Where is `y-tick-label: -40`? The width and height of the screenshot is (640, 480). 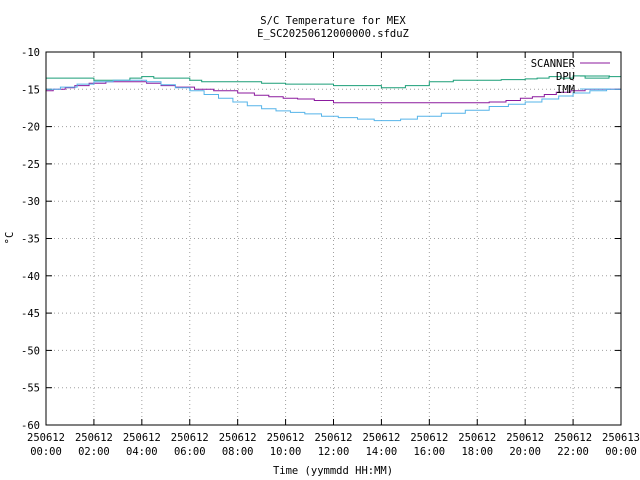
y-tick-label: -40 is located at coordinates (30, 277).